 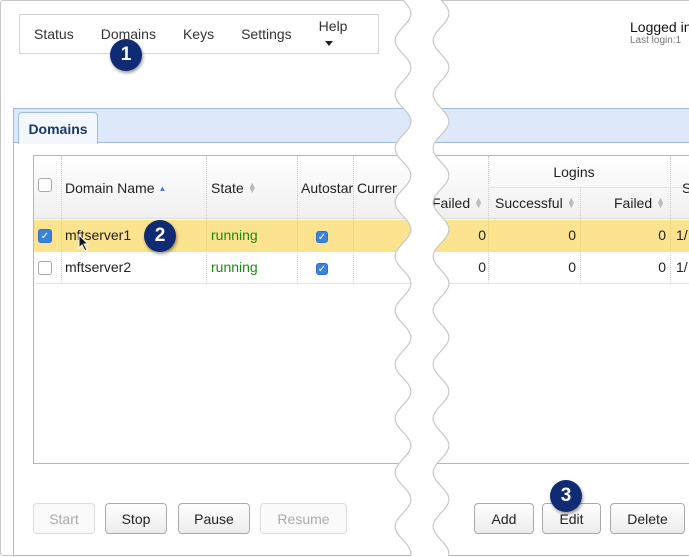 I want to click on select-all-checkbox, so click(x=45, y=185).